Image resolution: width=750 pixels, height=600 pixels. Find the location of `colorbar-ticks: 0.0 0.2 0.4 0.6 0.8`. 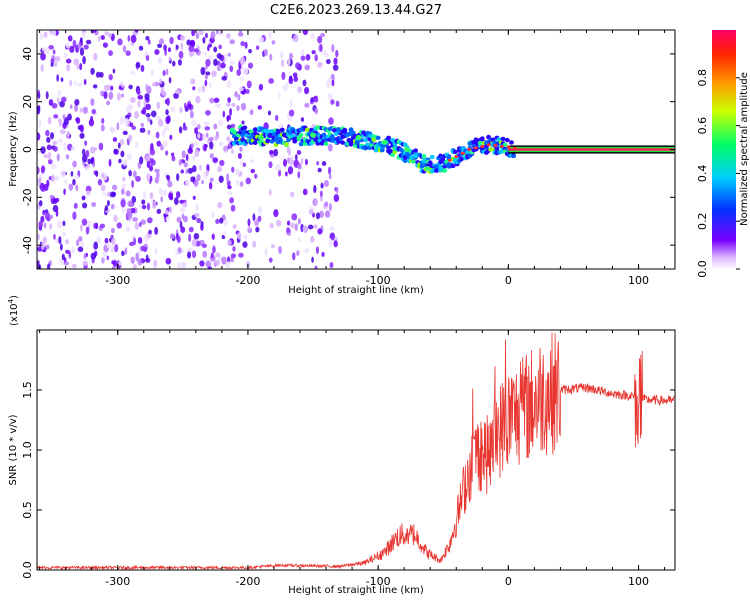

colorbar-ticks: 0.0 0.2 0.4 0.6 0.8 is located at coordinates (718, 173).